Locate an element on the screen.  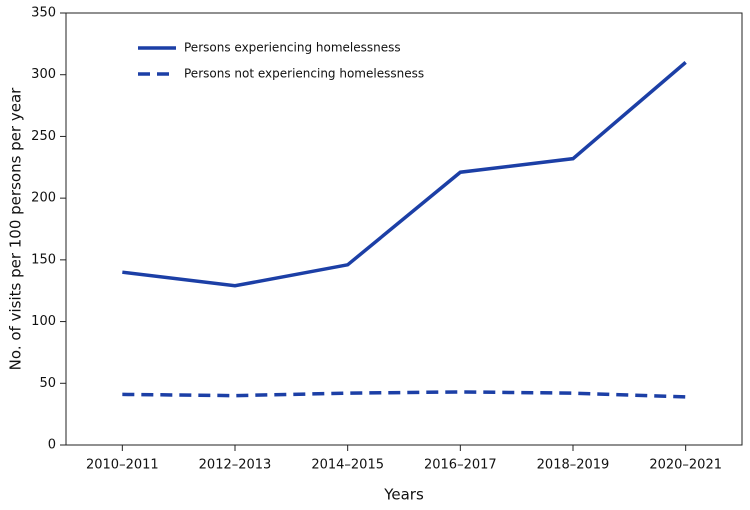
legend-text: Persons not experiencing homelessness is located at coordinates (304, 74).